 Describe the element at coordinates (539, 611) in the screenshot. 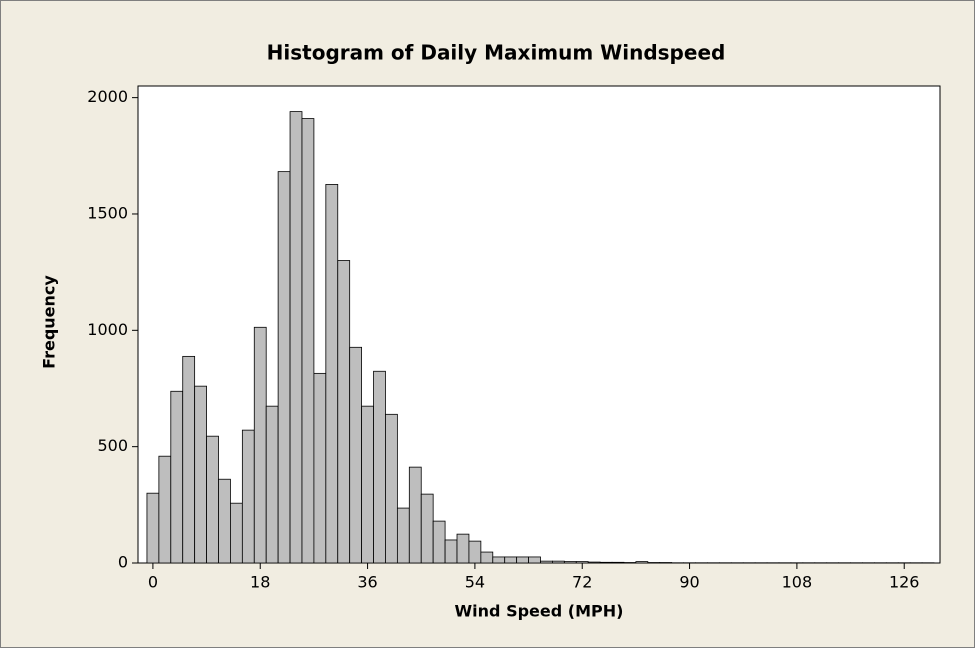

I see `x-axis-label: Wind Speed (MPH)` at that location.